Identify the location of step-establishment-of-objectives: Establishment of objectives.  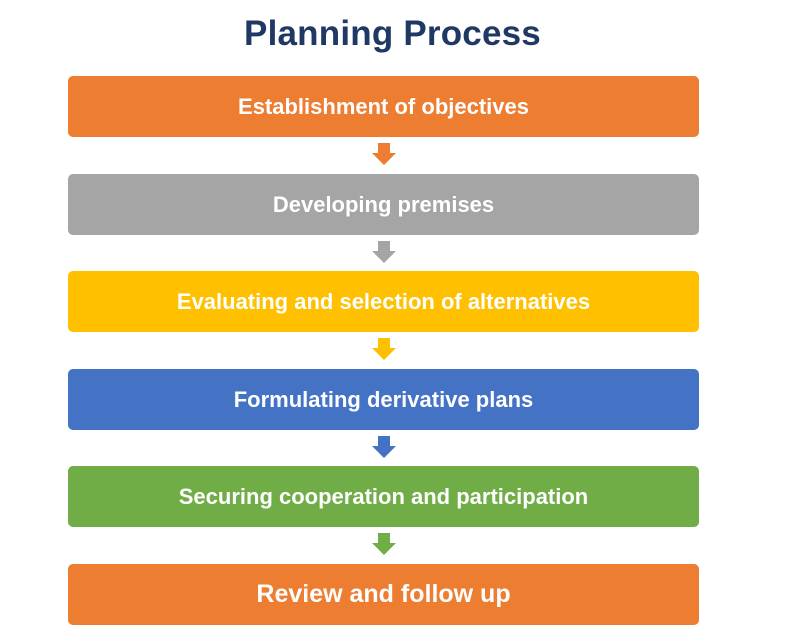
(383, 106).